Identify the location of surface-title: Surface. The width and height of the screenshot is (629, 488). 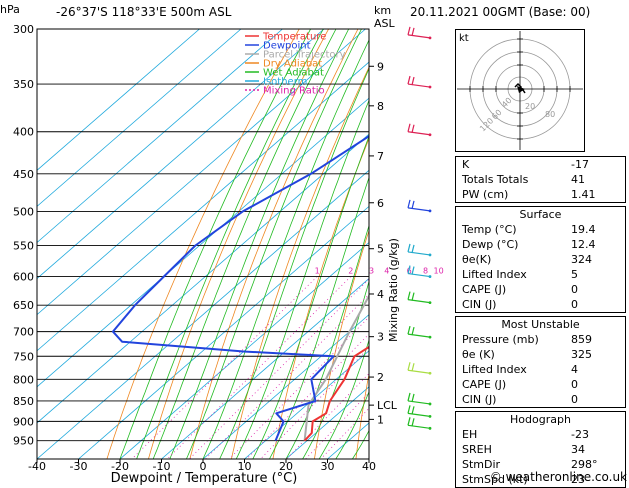
(540, 214).